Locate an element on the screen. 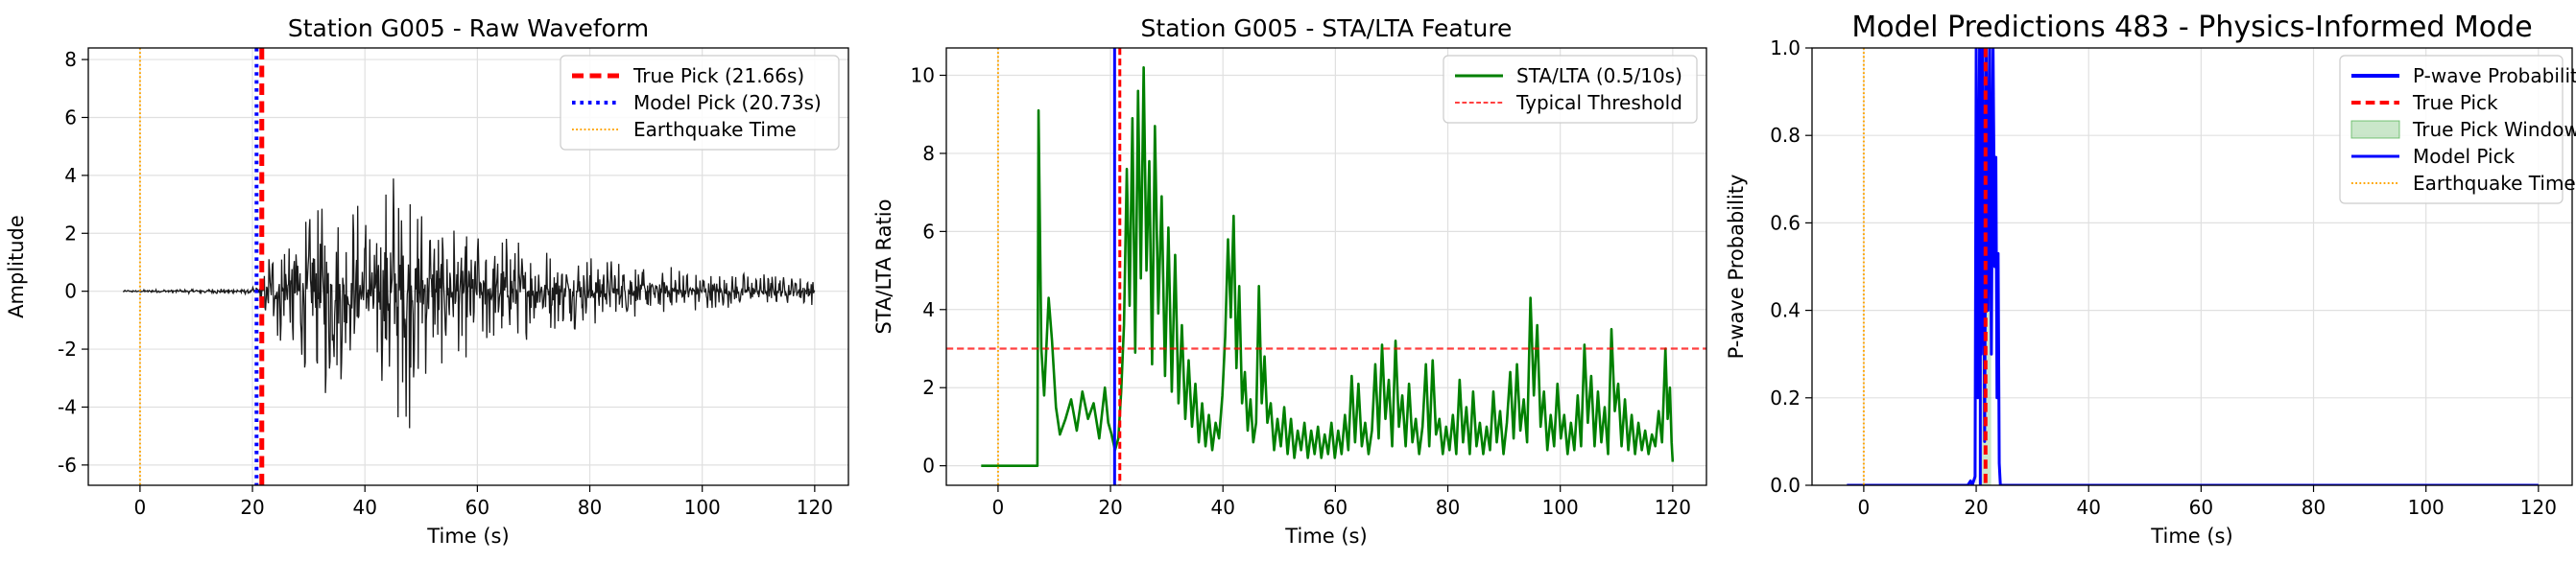 Image resolution: width=2576 pixels, height=562 pixels. y-tick-label: 1.0 is located at coordinates (1785, 47).